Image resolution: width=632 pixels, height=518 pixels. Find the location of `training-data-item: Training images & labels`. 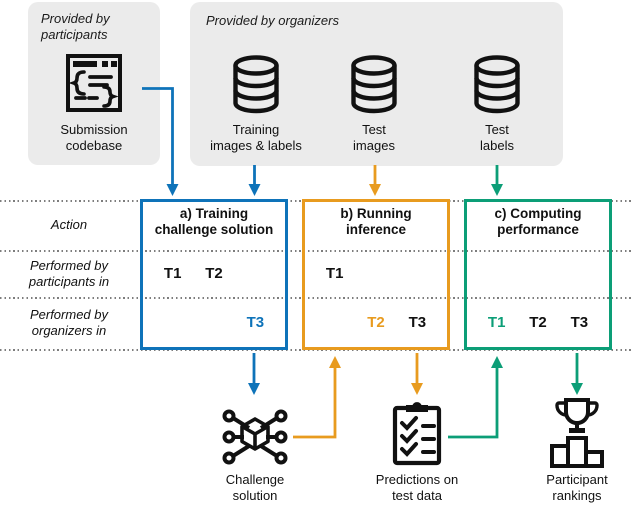

training-data-item: Training images & labels is located at coordinates (256, 83).